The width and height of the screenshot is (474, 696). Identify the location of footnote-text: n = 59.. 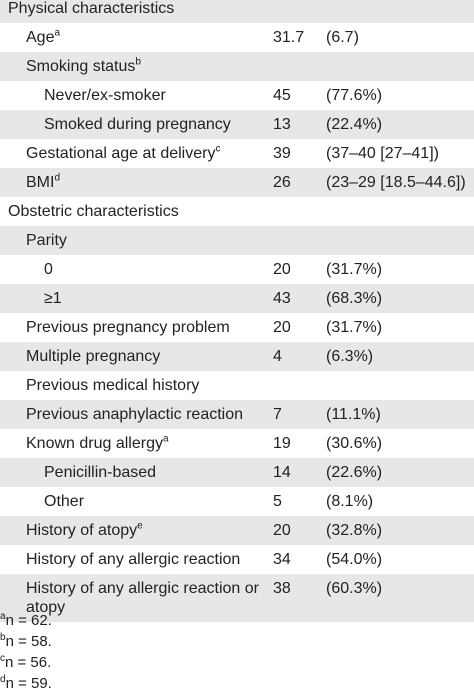
(28, 683).